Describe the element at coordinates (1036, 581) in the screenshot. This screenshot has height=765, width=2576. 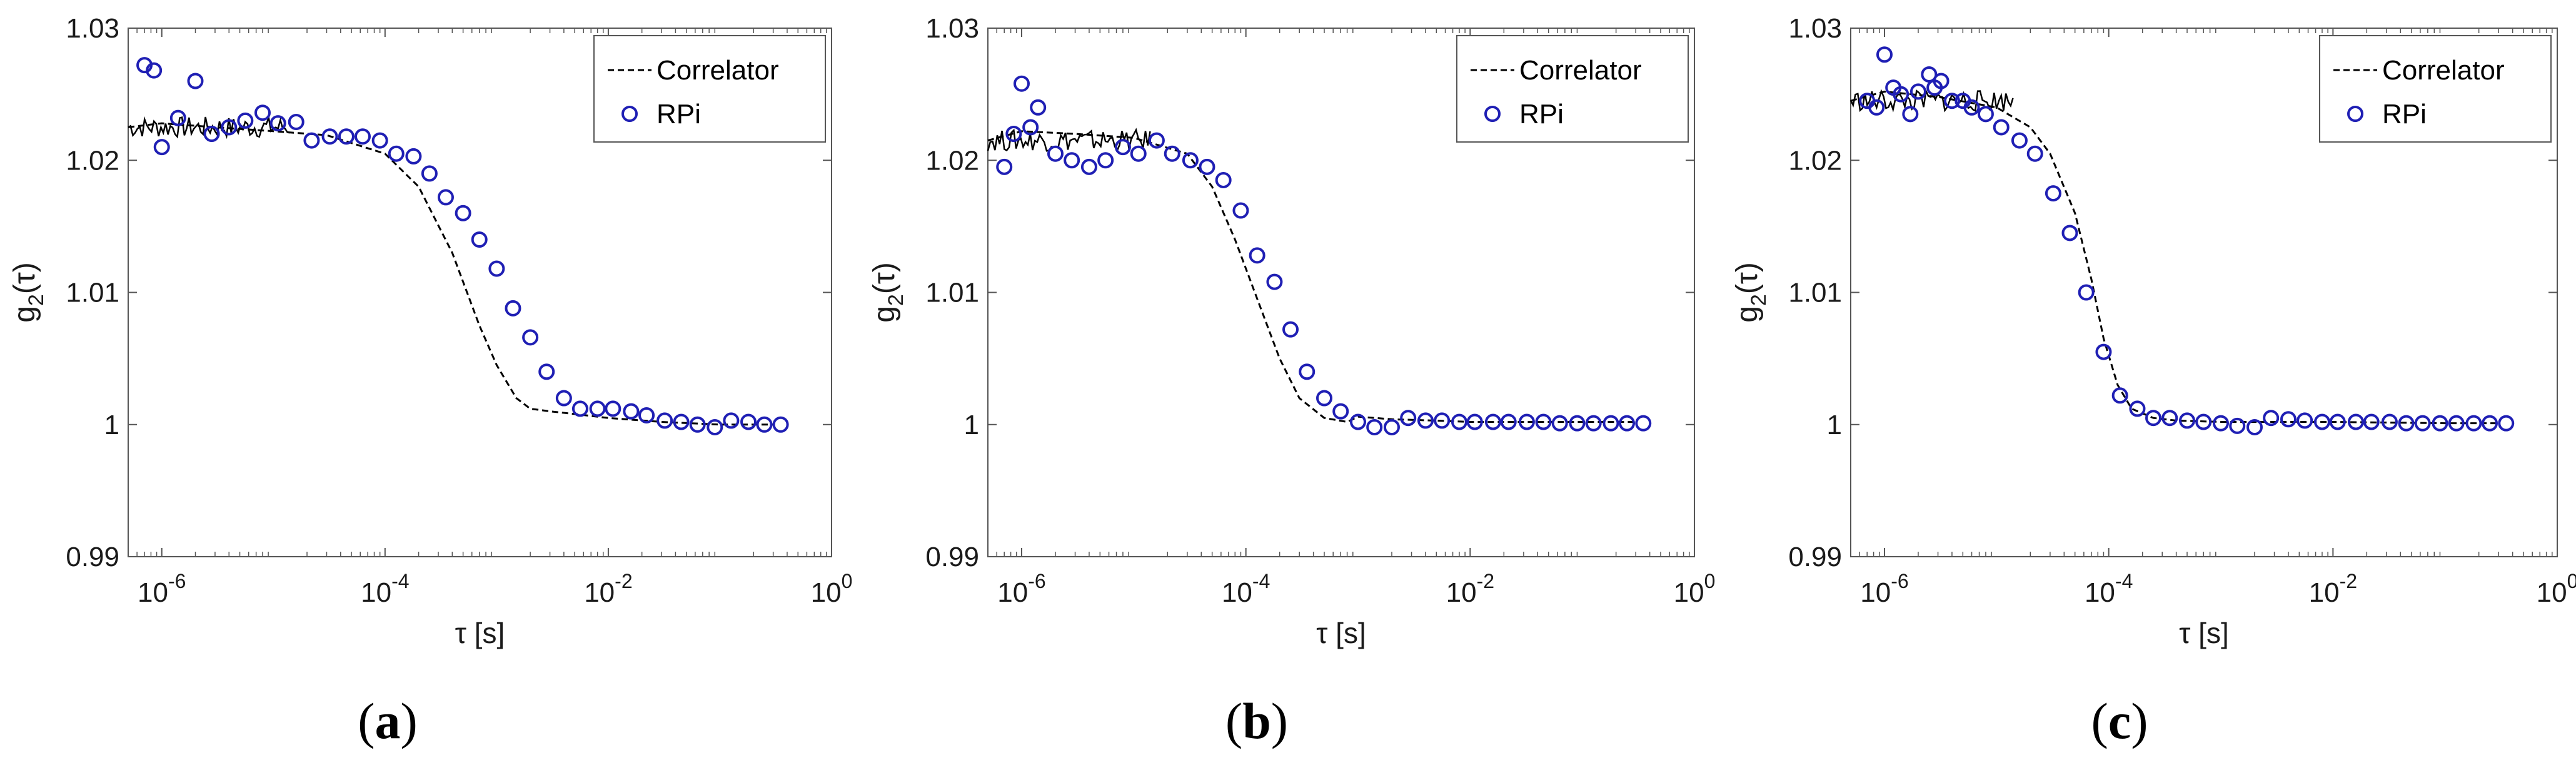
I see `x-tick-exponent: -6` at that location.